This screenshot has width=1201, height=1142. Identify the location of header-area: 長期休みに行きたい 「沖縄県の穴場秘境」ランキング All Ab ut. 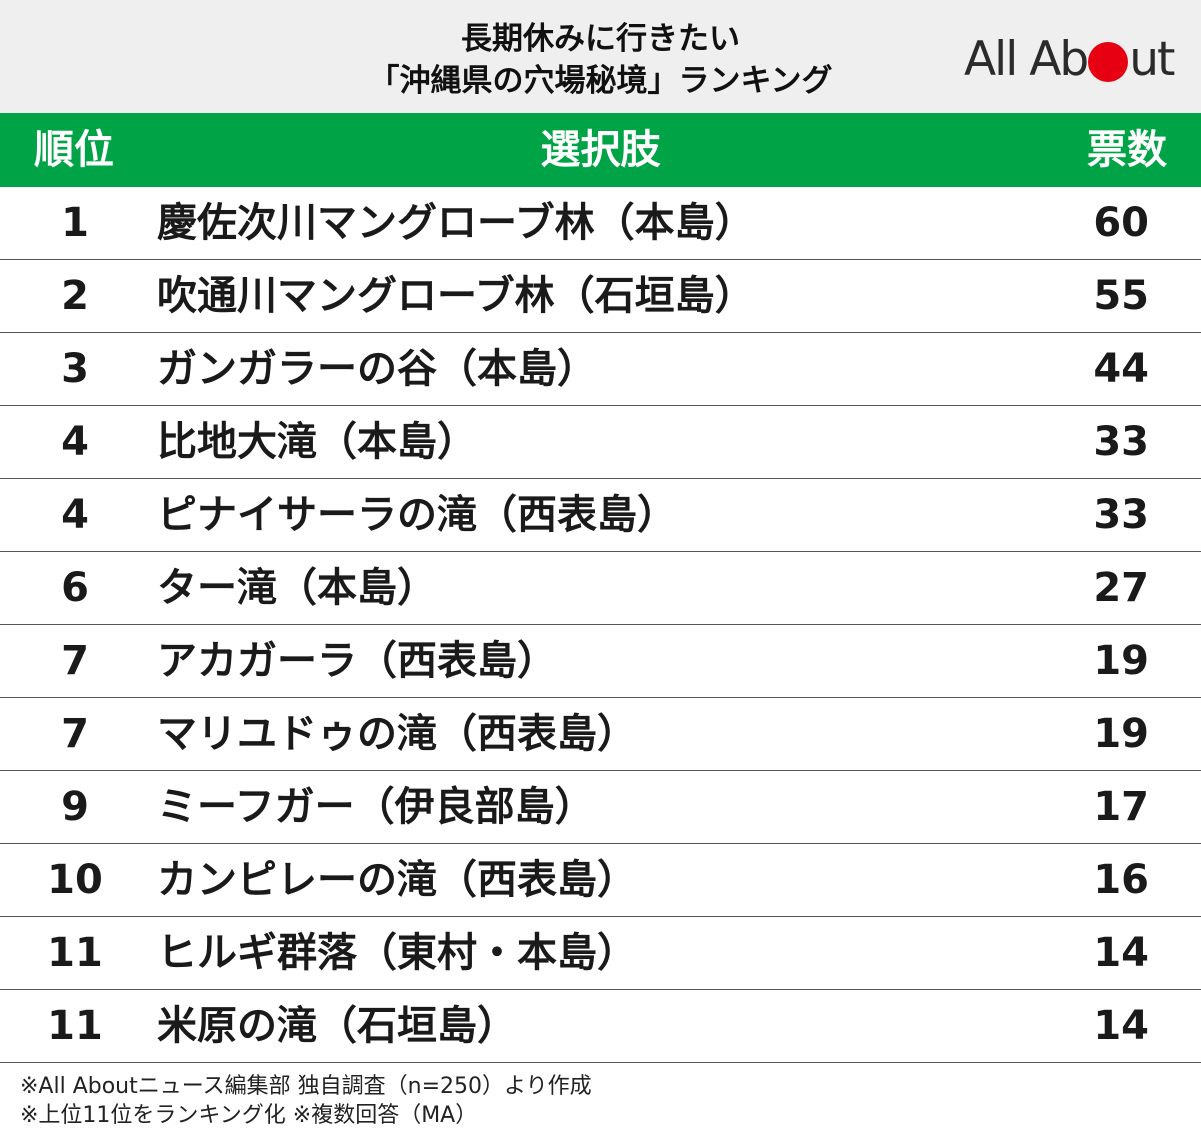
(600, 56).